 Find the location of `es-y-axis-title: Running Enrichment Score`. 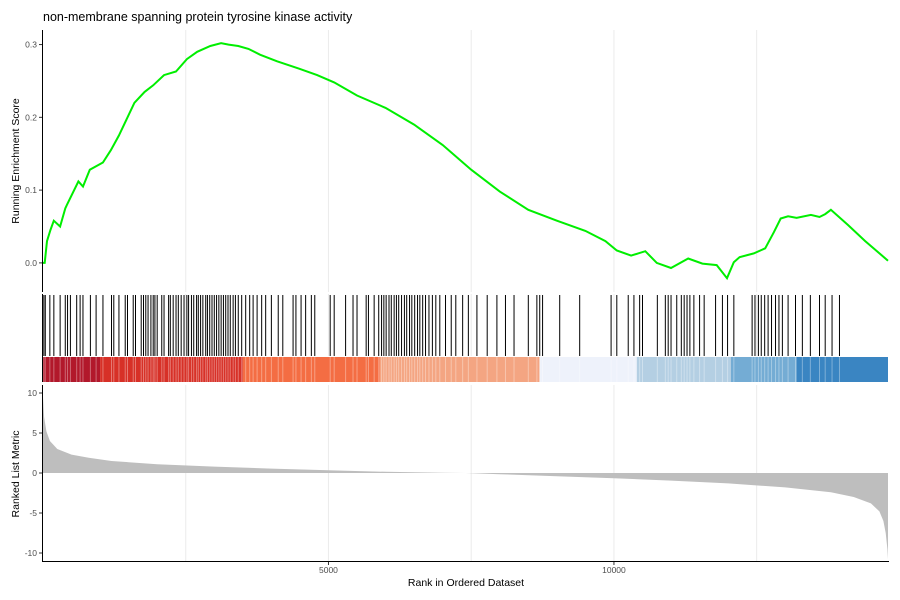

es-y-axis-title: Running Enrichment Score is located at coordinates (16, 161).